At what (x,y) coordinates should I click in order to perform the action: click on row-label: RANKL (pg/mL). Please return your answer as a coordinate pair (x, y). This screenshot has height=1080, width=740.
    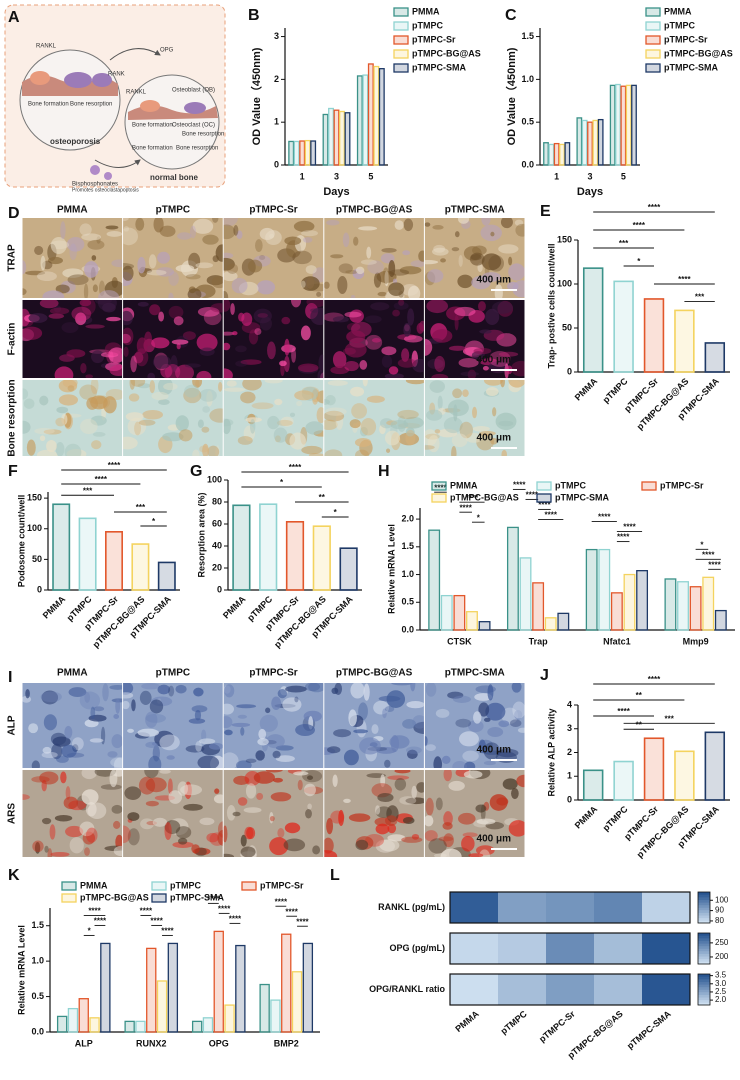
    Looking at the image, I should click on (411, 907).